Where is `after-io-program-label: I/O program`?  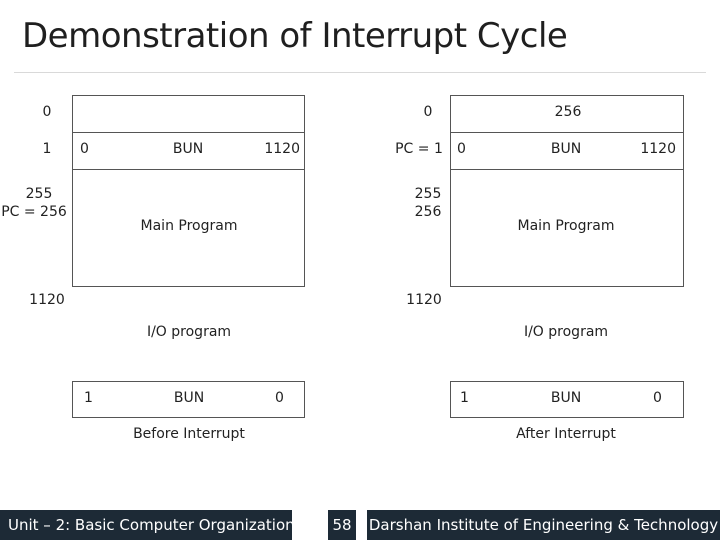 after-io-program-label: I/O program is located at coordinates (566, 332).